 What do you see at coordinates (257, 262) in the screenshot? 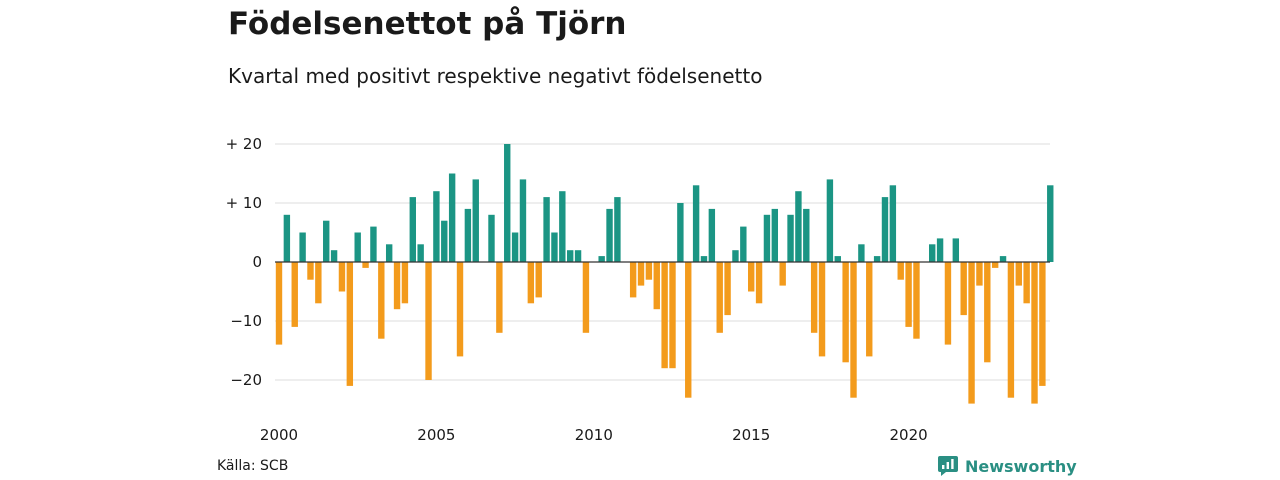
I see `y-tick-label: 0` at bounding box center [257, 262].